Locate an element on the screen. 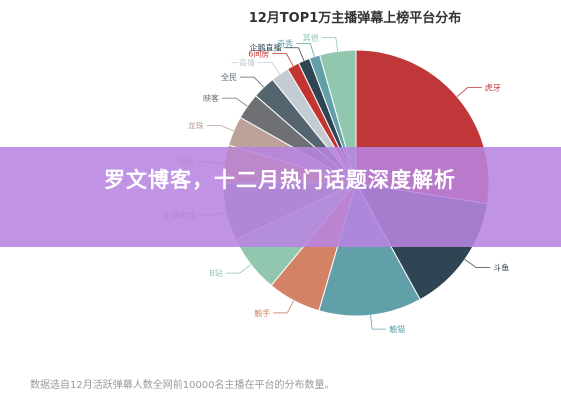 This screenshot has height=400, width=561. pie-label-1: 斗鱼 is located at coordinates (501, 268).